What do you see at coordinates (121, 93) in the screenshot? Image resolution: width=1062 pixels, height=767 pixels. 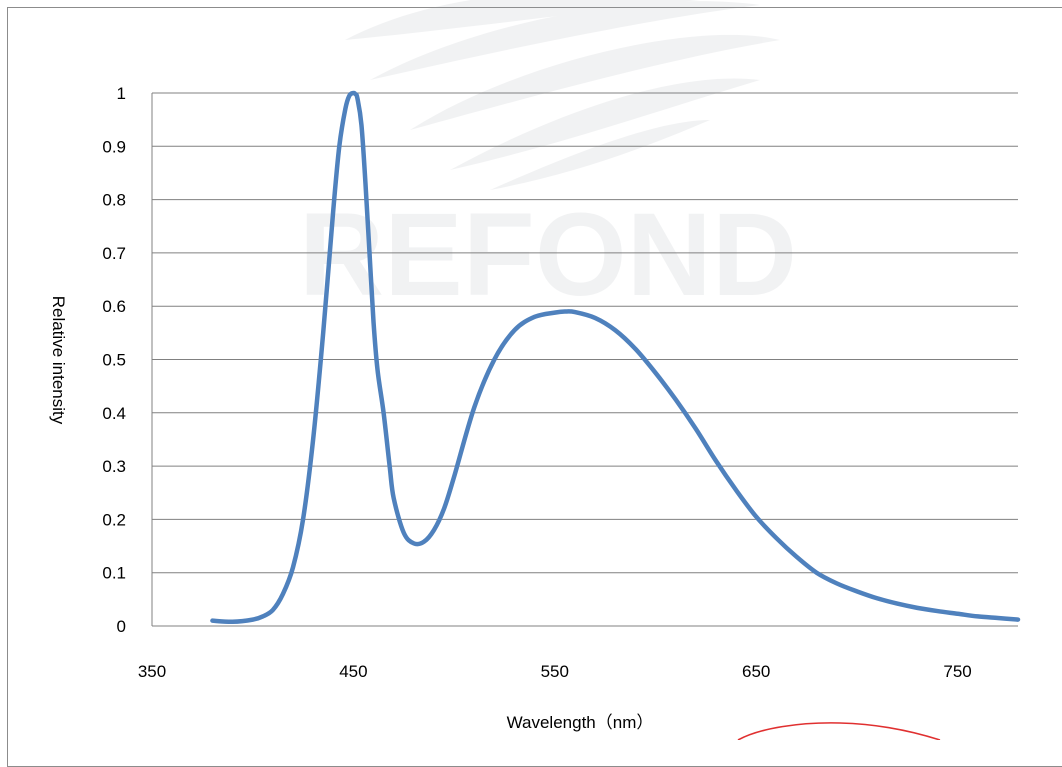 I see `y-tick-label: 1` at bounding box center [121, 93].